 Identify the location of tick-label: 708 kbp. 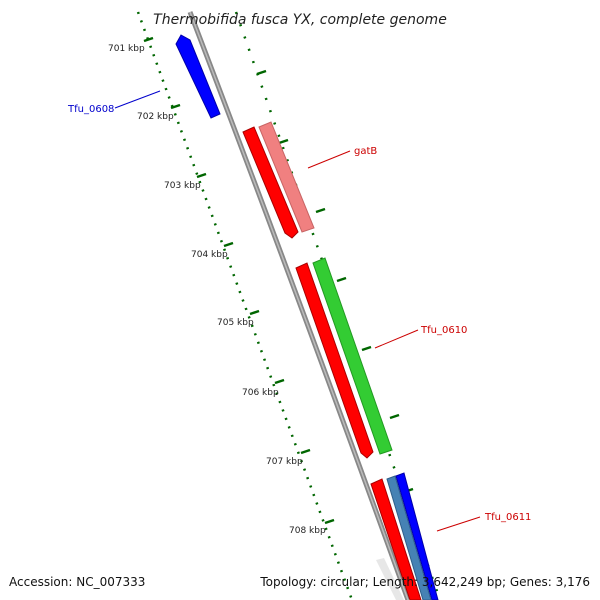
(307, 531).